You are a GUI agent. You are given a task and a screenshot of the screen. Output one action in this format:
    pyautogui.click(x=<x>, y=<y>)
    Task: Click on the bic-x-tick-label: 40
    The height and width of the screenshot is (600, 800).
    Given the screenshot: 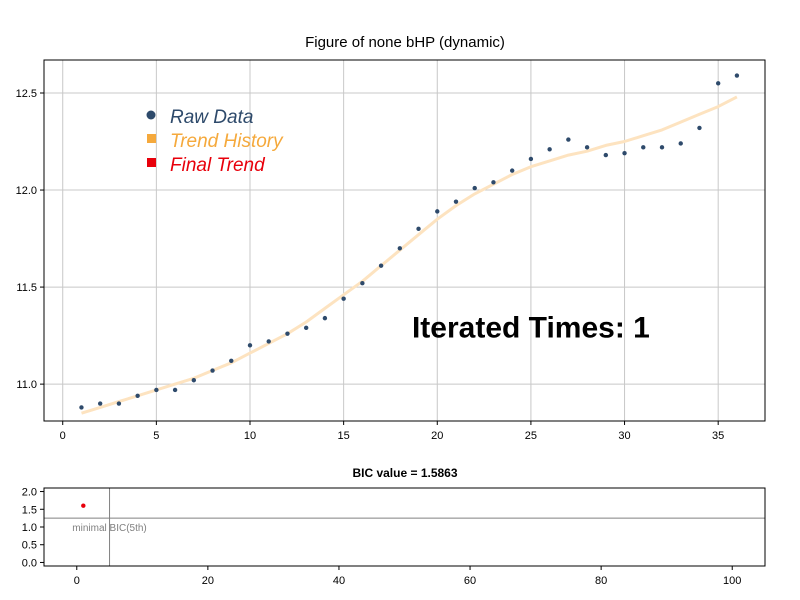 What is the action you would take?
    pyautogui.click(x=339, y=581)
    